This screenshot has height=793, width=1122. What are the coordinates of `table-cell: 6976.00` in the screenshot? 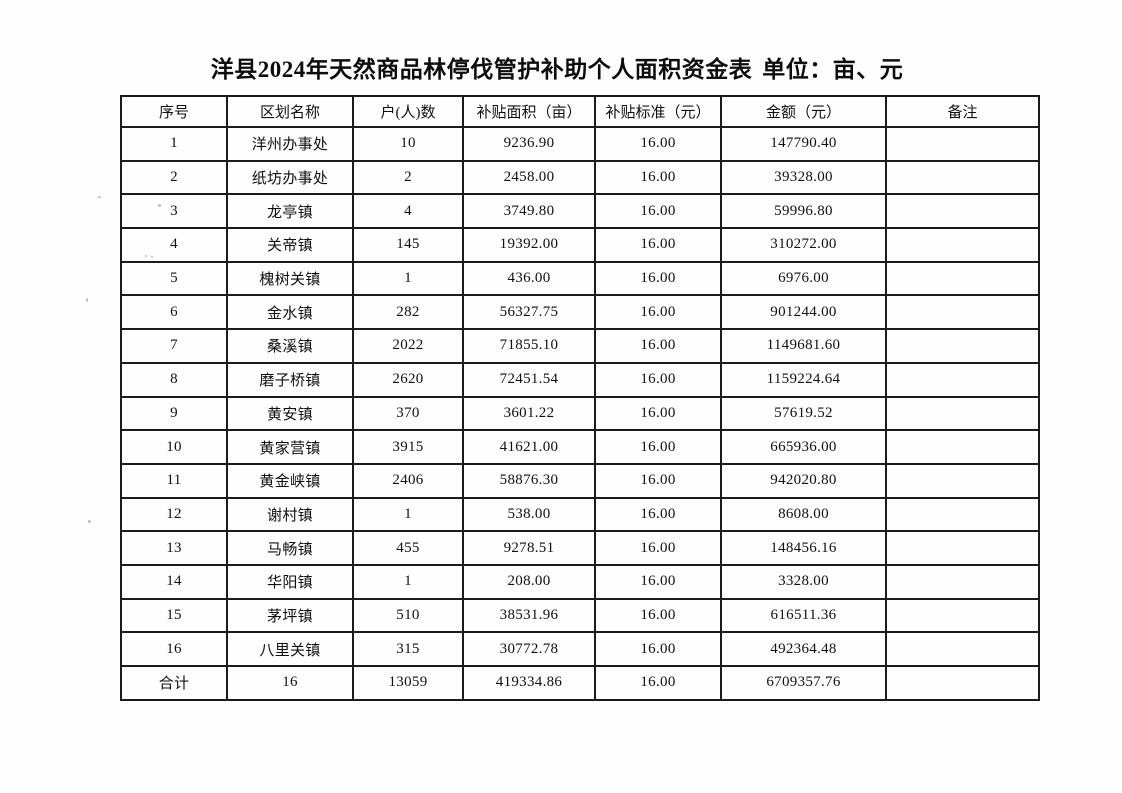 It's located at (803, 278).